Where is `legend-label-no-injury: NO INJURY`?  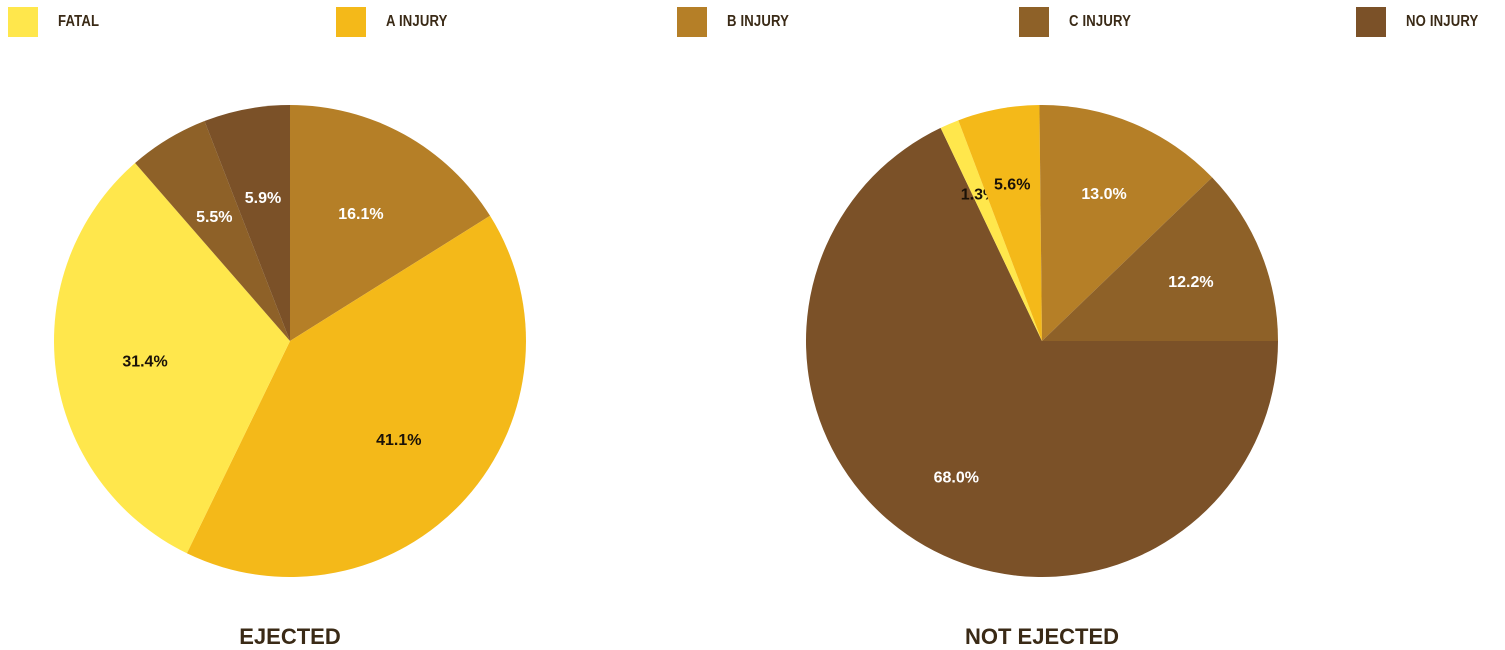
legend-label-no-injury: NO INJURY is located at coordinates (1442, 21).